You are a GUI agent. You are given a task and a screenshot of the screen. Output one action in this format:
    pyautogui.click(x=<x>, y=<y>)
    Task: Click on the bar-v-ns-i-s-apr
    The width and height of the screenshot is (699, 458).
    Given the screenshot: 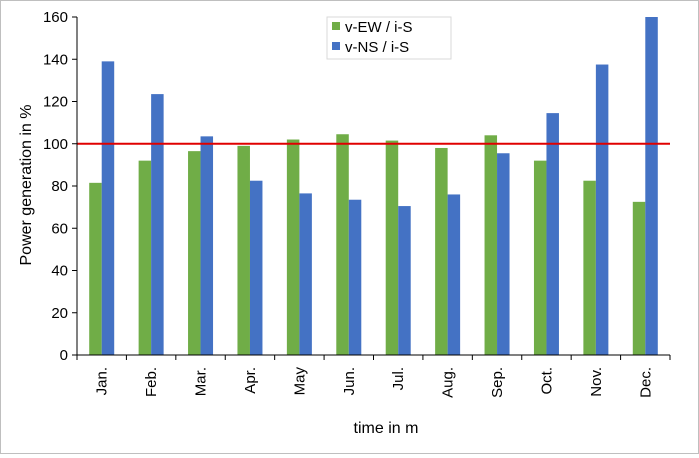 What is the action you would take?
    pyautogui.click(x=256, y=267)
    